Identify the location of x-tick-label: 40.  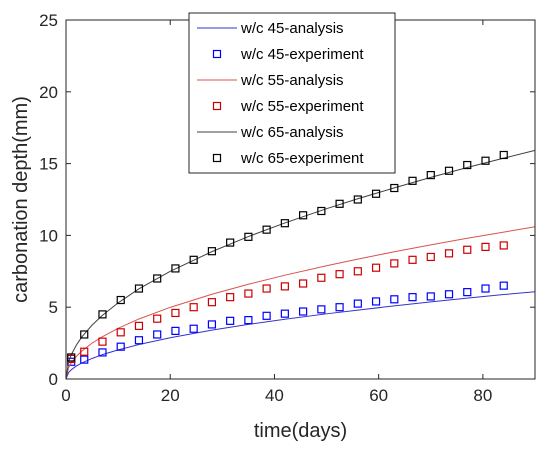
(274, 395).